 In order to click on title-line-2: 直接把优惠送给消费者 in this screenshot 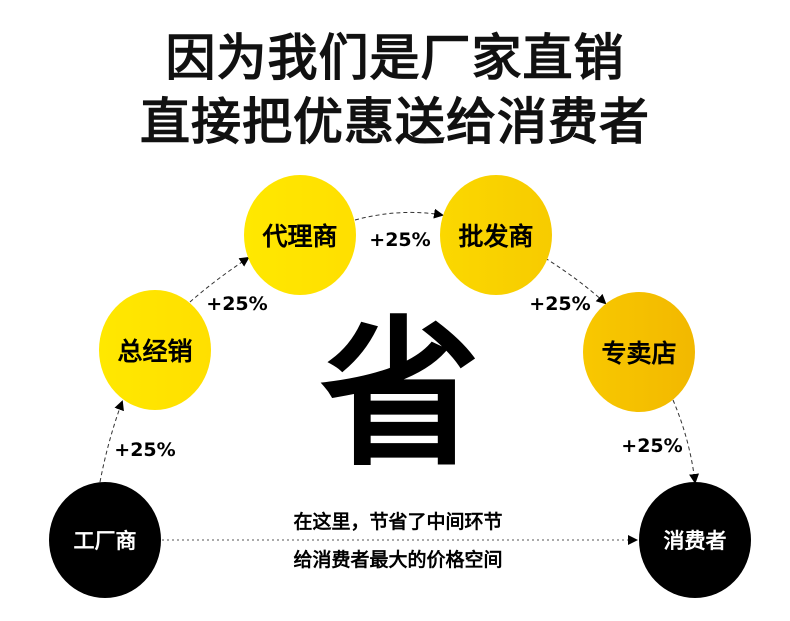, I will do `click(395, 122)`.